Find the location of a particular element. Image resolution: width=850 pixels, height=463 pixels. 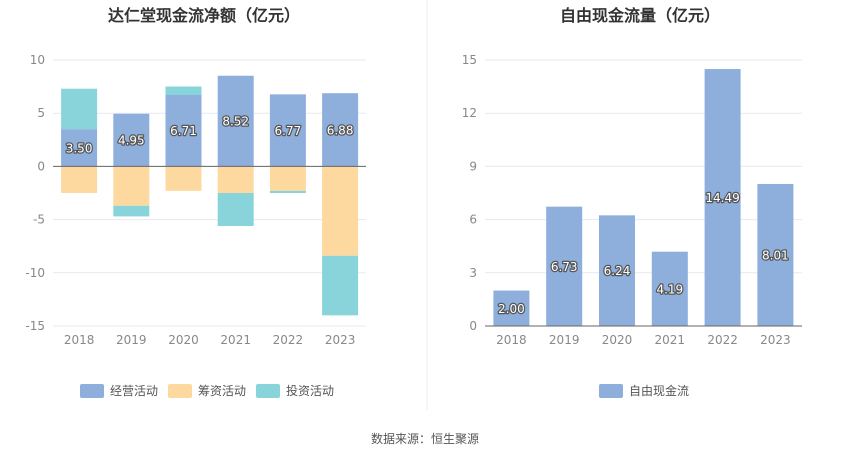

chart-title: 达仁堂现金流净额（亿元） is located at coordinates (204, 15).